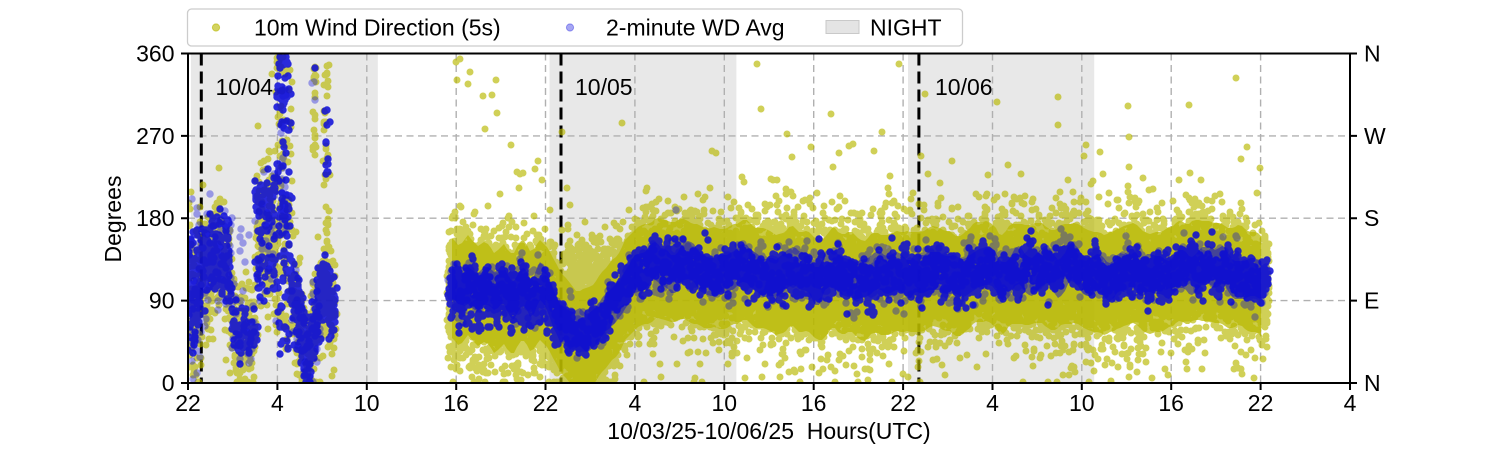 This screenshot has height=450, width=1500. I want to click on svg-text: 10/03/25-10/06/25 Hours(UTC), so click(768, 431).